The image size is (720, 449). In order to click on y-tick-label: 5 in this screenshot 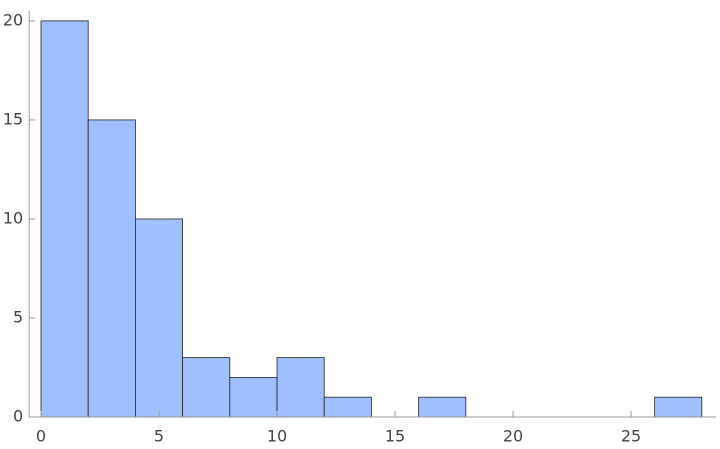, I will do `click(18, 316)`.